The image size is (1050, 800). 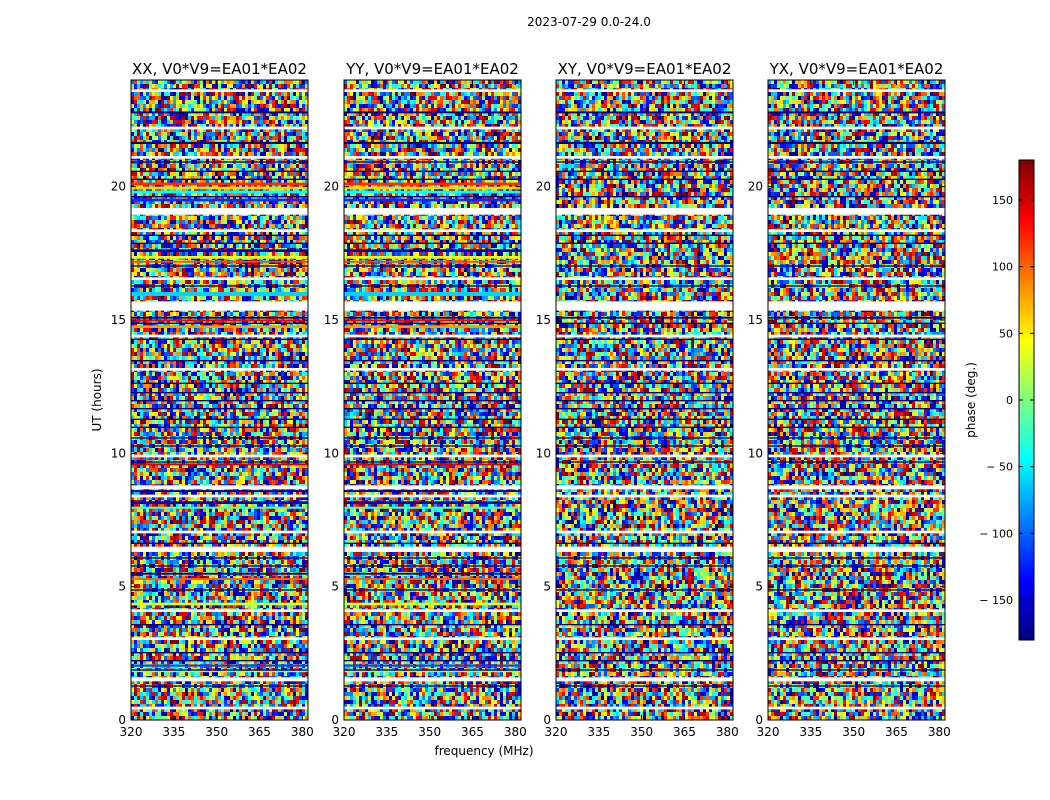 What do you see at coordinates (996, 533) in the screenshot?
I see `colorbar-tick-label: − 100` at bounding box center [996, 533].